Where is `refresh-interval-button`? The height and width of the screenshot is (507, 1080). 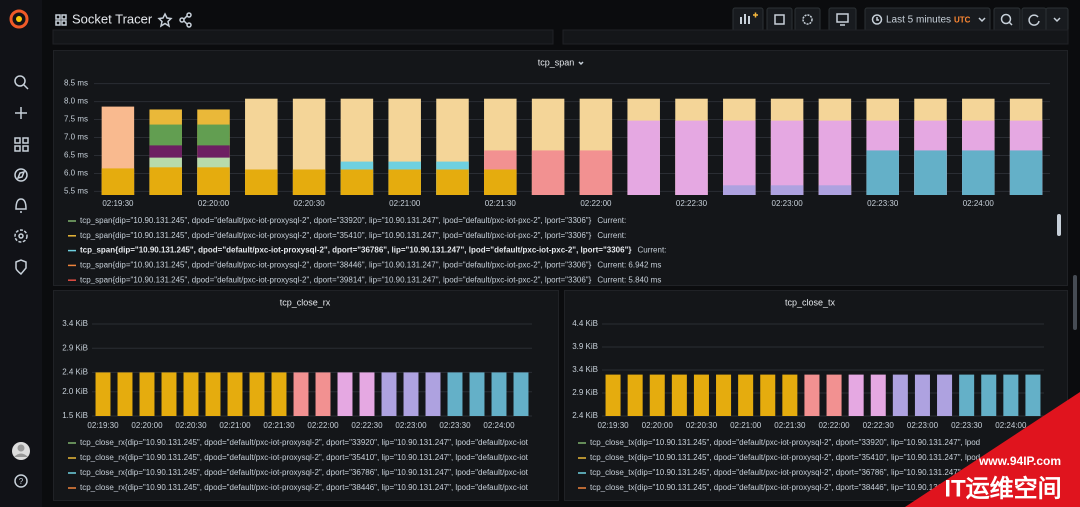
refresh-interval-button is located at coordinates (1057, 19).